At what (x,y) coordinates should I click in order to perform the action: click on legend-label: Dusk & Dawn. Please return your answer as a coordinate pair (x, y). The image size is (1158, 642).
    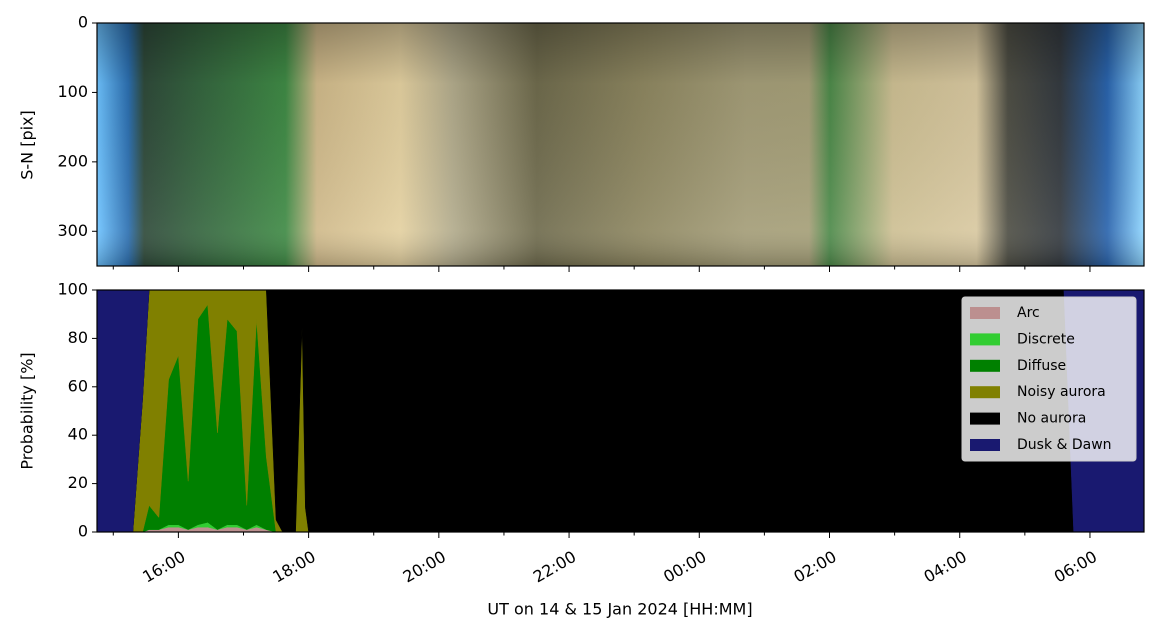
    Looking at the image, I should click on (1064, 445).